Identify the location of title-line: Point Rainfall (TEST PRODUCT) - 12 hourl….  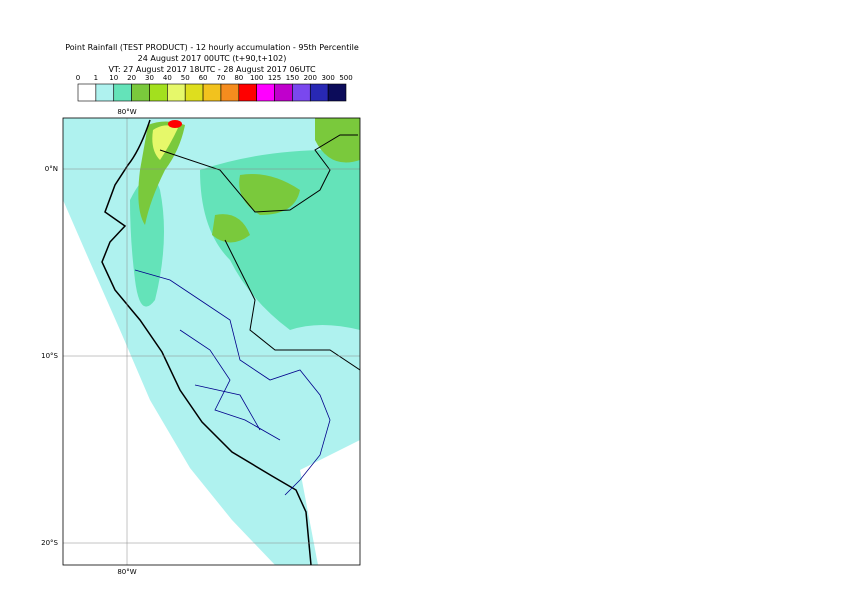
(212, 47).